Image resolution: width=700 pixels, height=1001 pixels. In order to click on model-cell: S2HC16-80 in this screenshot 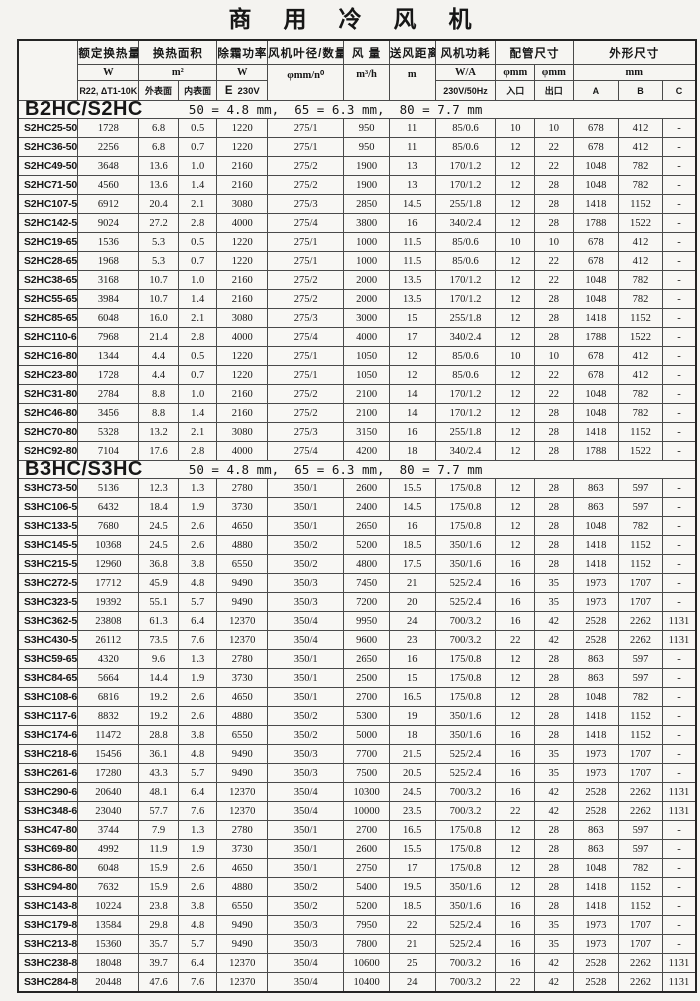, I will do `click(48, 356)`.